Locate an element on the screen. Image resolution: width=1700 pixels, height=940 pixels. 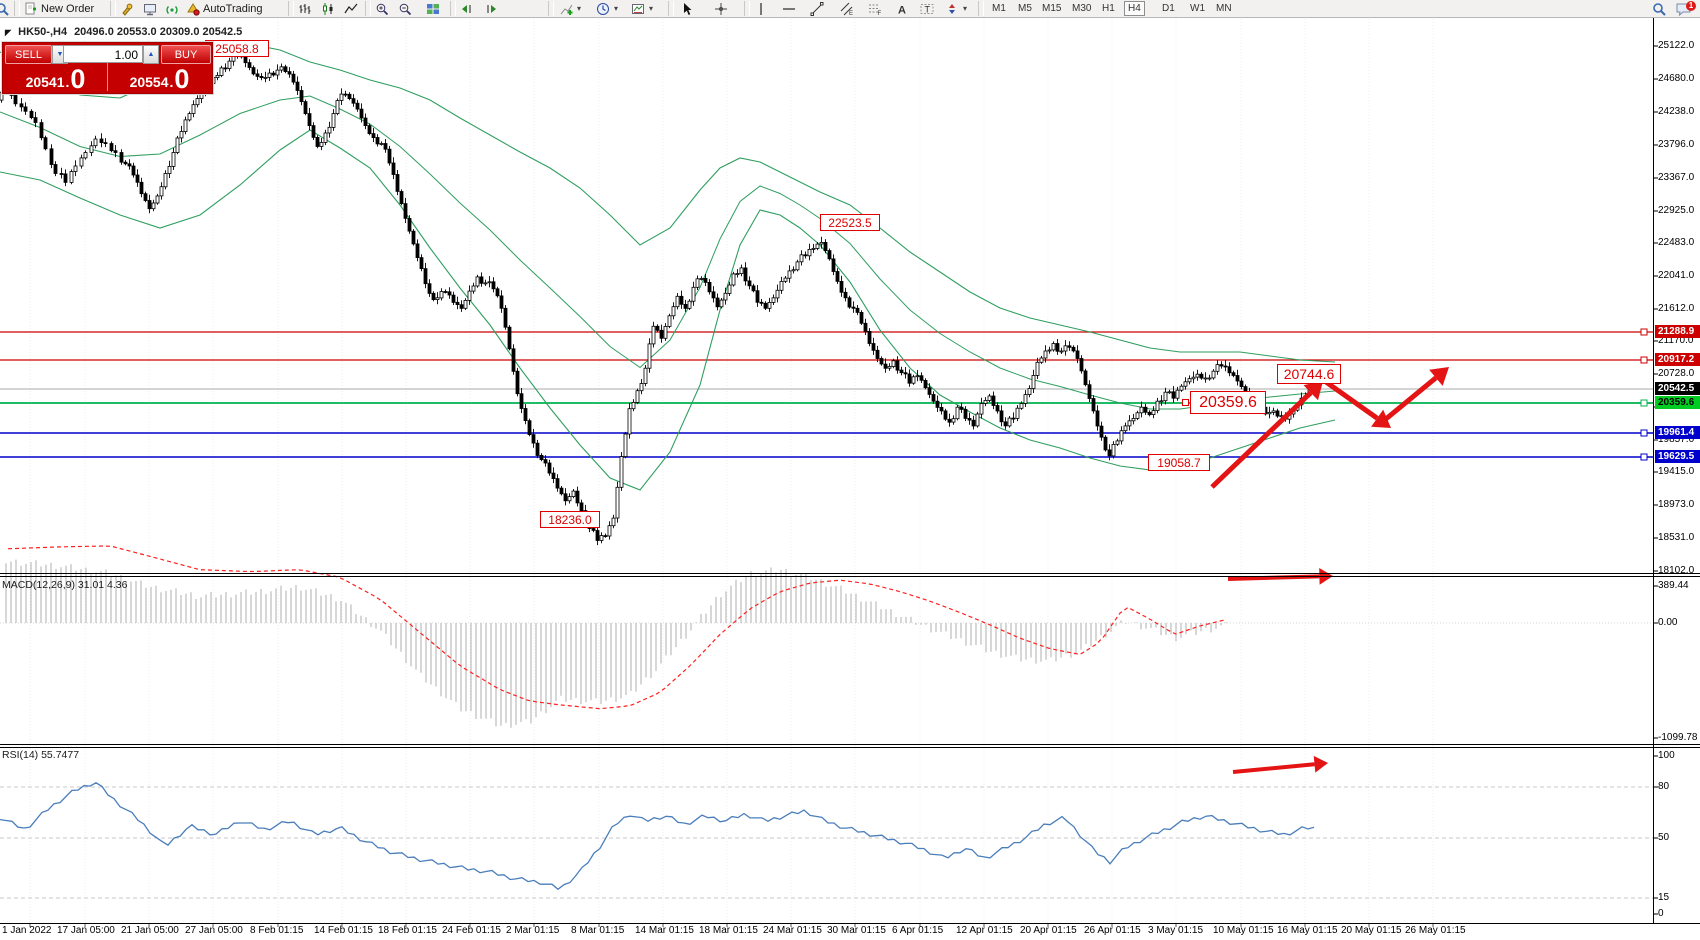
sell-price: 20541. 0 is located at coordinates (55, 78).